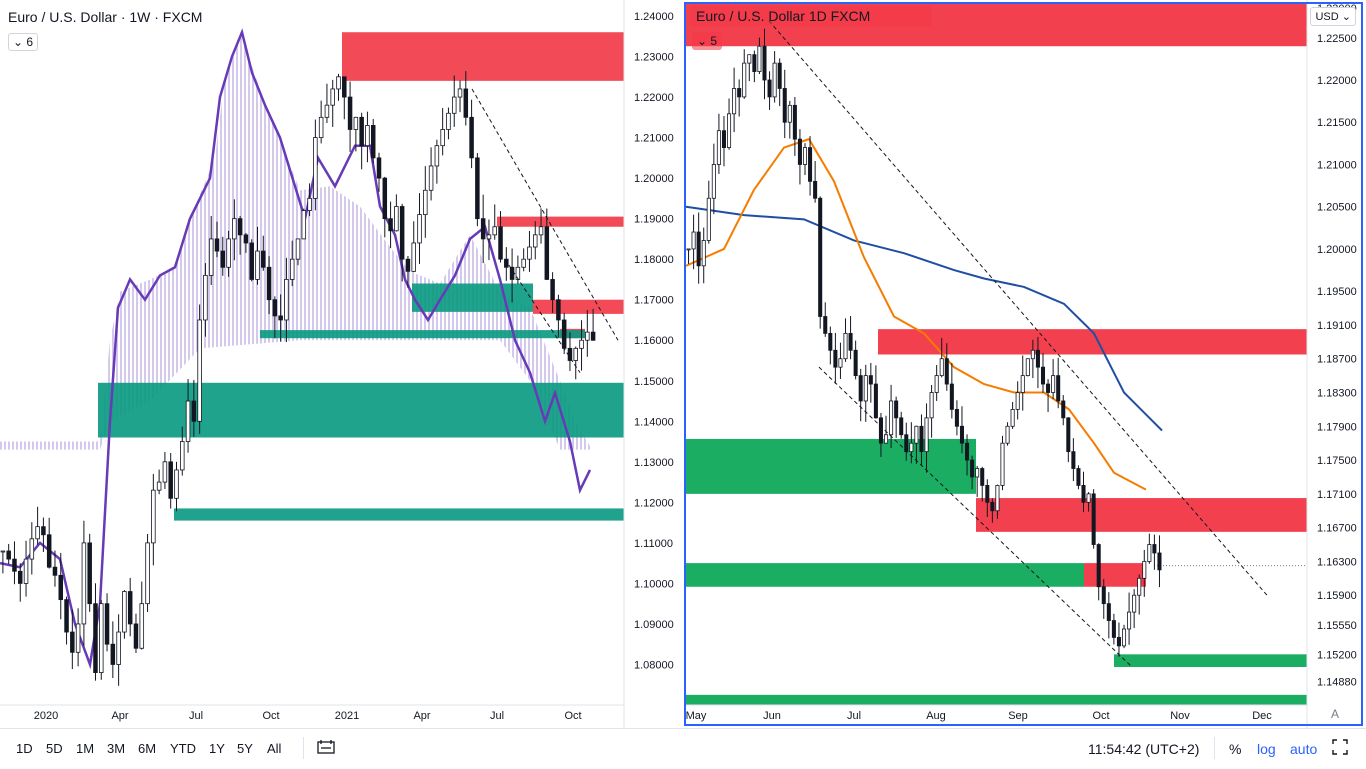 The height and width of the screenshot is (769, 1366). Describe the element at coordinates (707, 41) in the screenshot. I see `right-collapse-badge: ⌄ 5` at that location.